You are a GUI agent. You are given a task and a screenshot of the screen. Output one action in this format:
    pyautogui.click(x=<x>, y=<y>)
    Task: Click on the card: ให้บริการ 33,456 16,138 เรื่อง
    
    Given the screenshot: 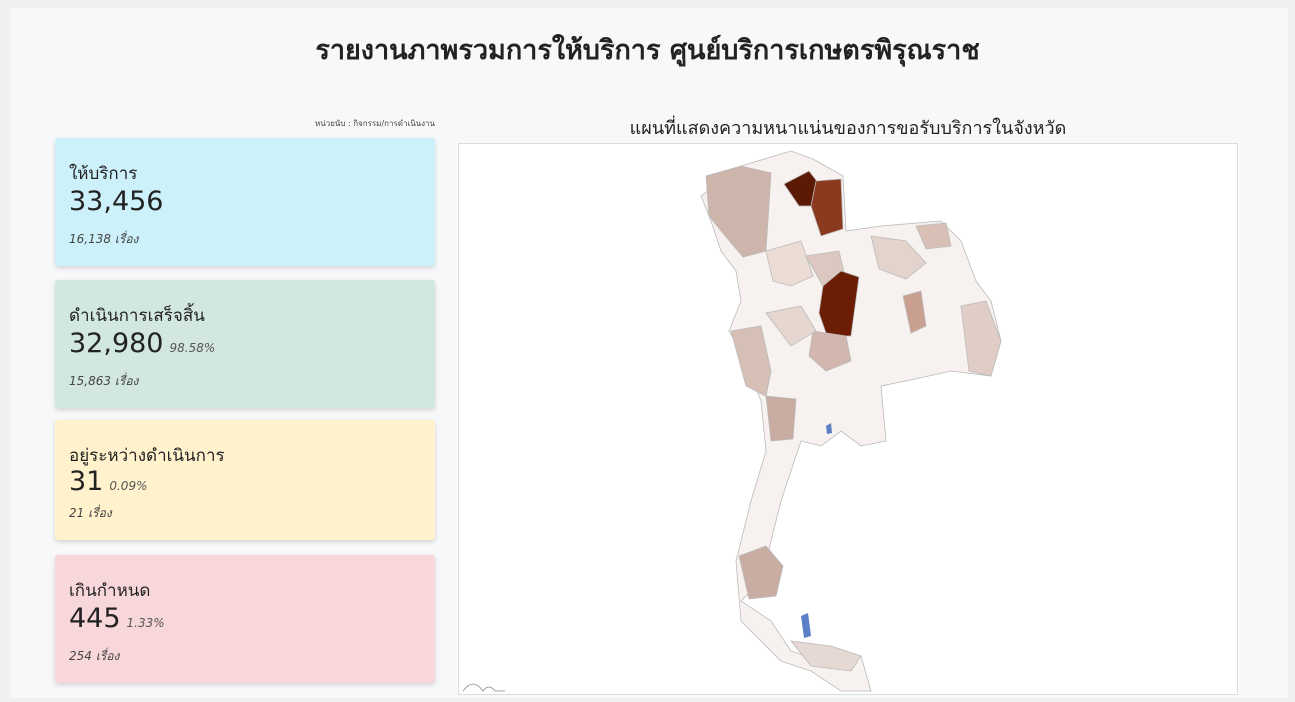 What is the action you would take?
    pyautogui.click(x=245, y=202)
    